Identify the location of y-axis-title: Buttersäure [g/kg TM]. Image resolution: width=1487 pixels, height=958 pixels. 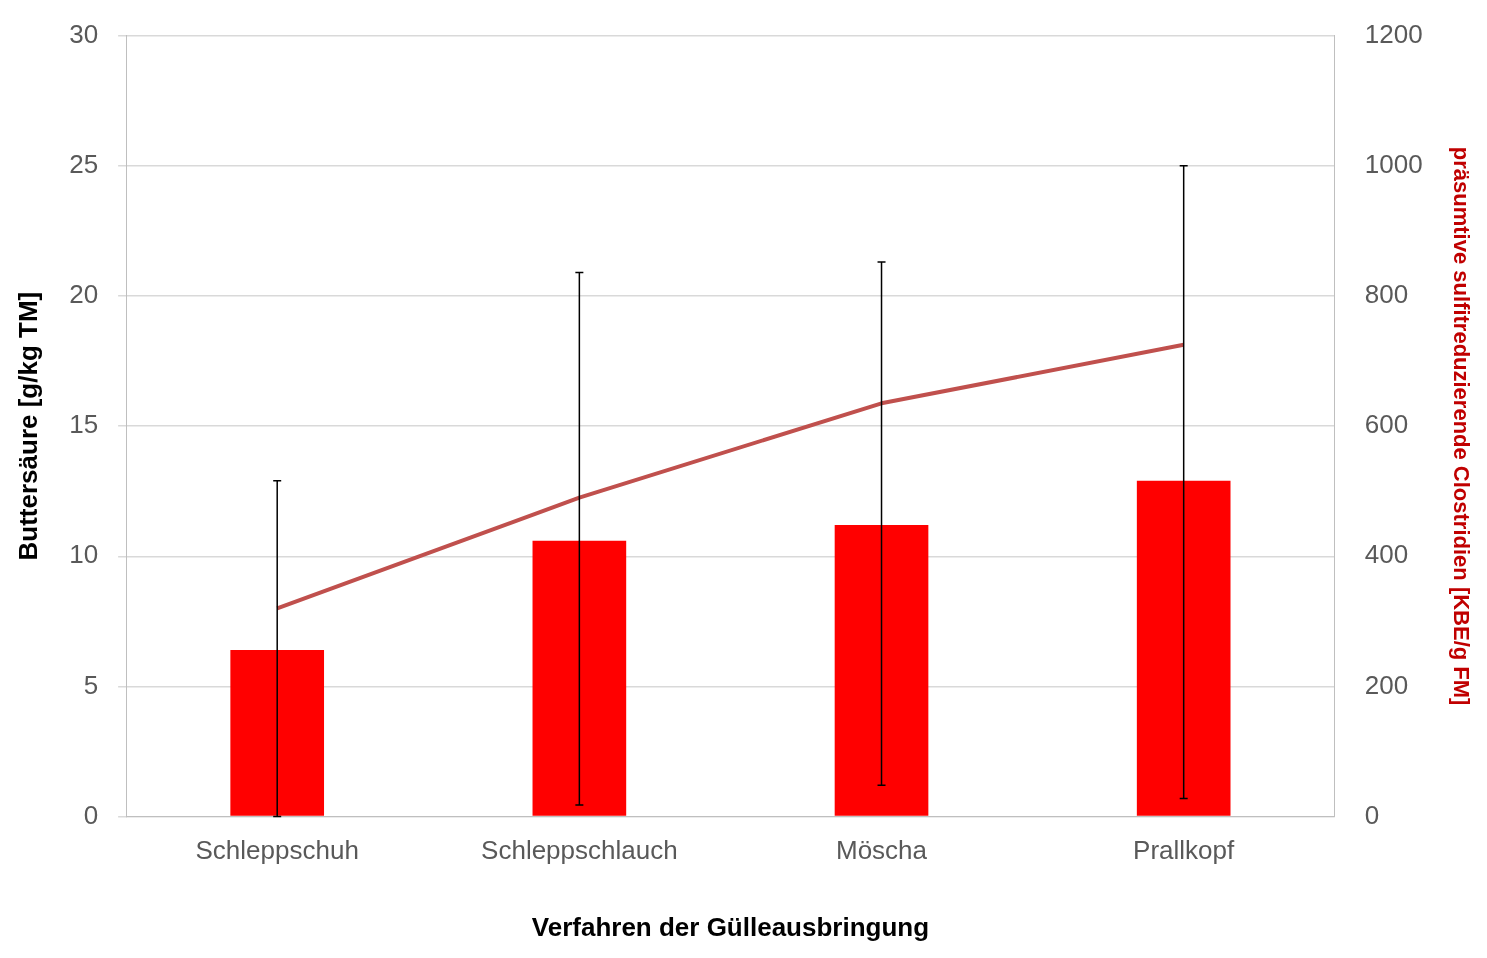
(27, 426).